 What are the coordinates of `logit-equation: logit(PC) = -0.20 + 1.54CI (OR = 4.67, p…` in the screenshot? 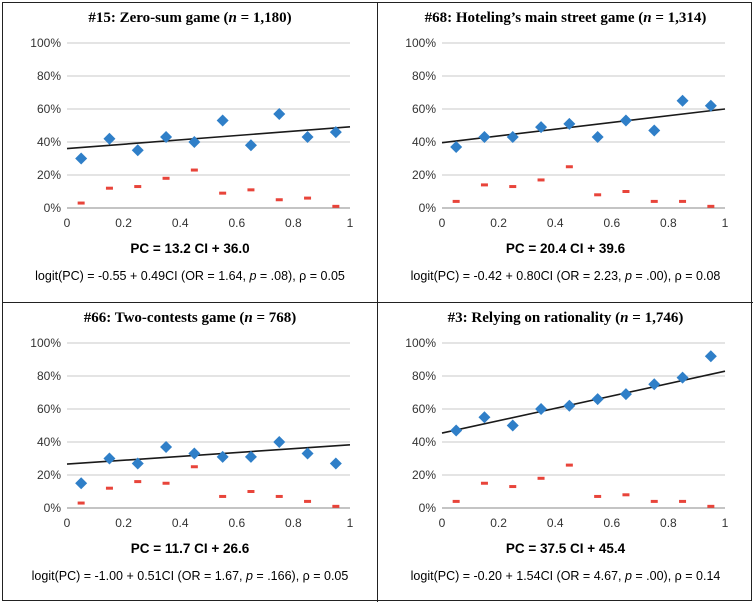 It's located at (565, 576).